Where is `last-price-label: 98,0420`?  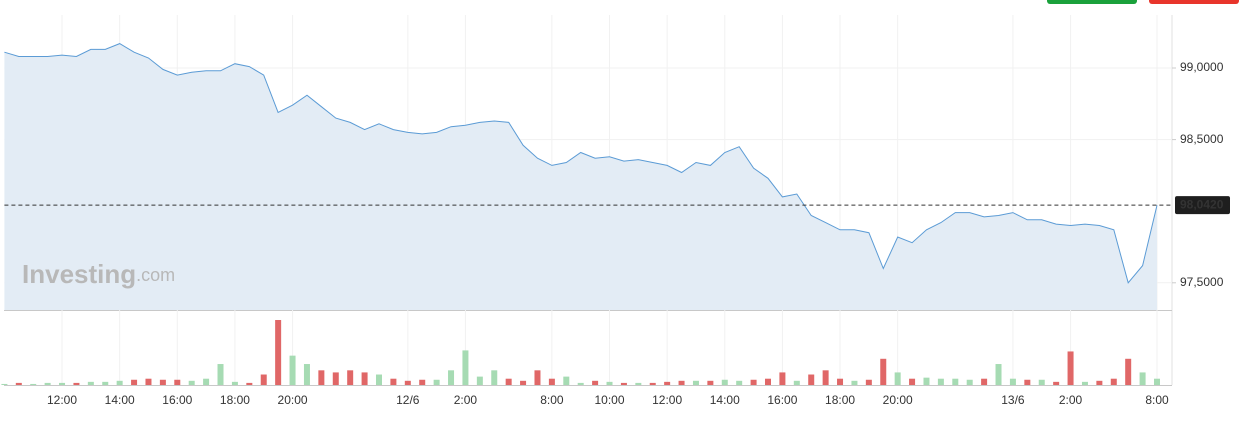 last-price-label: 98,0420 is located at coordinates (1202, 204).